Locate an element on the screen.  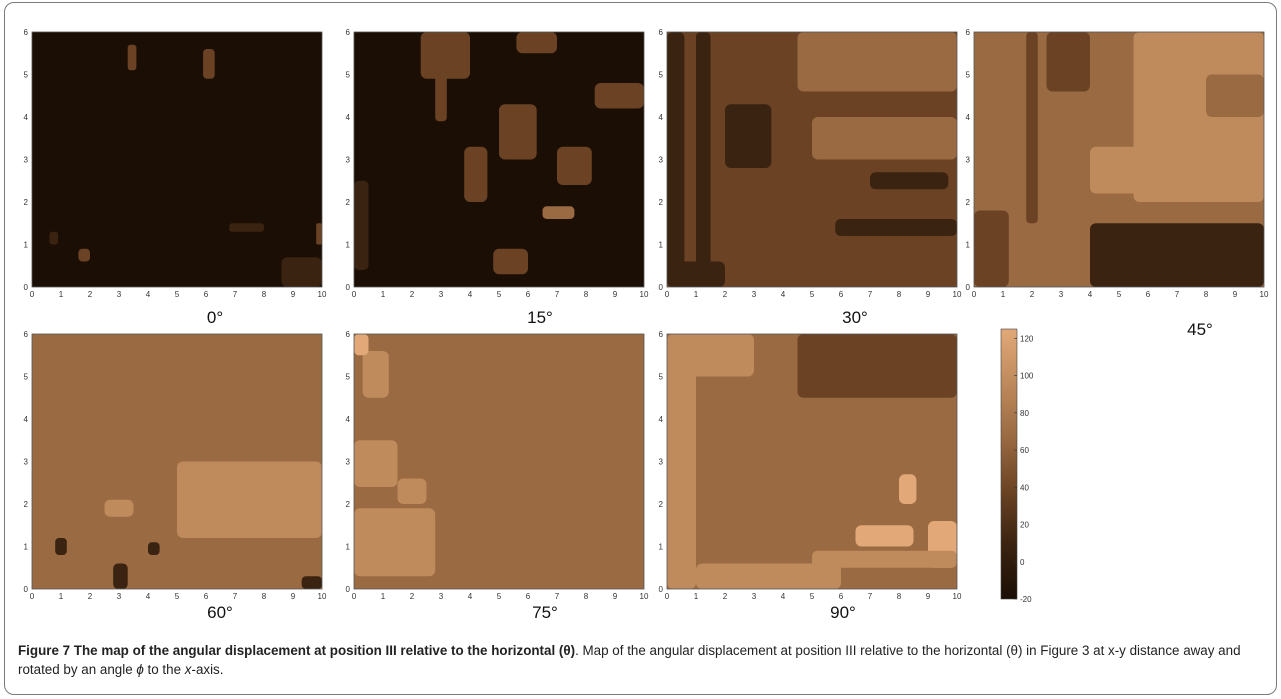
heatmap-4-xtick-7: 7 is located at coordinates (235, 596).